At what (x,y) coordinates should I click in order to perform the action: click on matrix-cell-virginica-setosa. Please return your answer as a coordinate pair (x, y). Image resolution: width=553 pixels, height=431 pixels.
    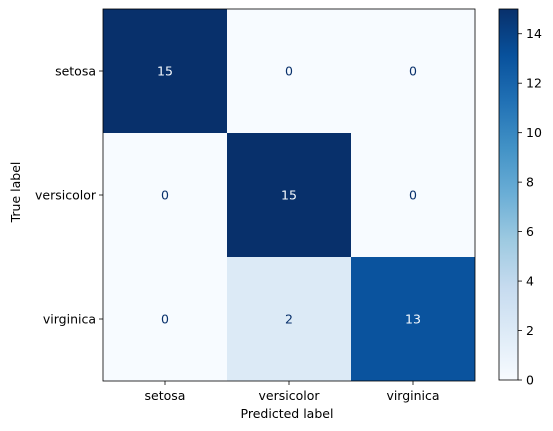
    Looking at the image, I should click on (165, 319).